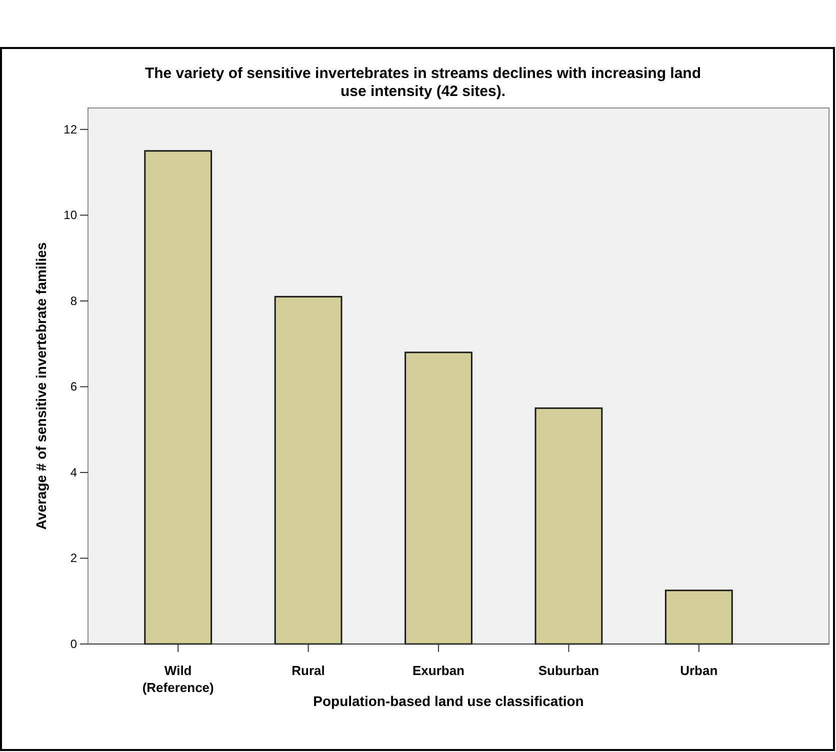 The image size is (836, 752). Describe the element at coordinates (178, 679) in the screenshot. I see `x-tick-label: Wild (Reference)` at that location.